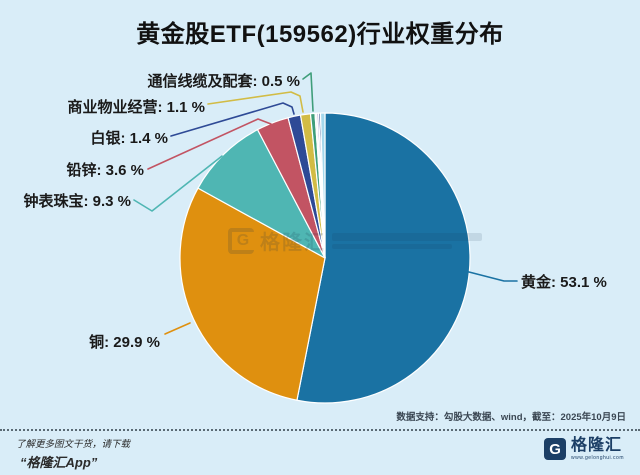 The image size is (640, 475). Describe the element at coordinates (564, 282) in the screenshot. I see `slice-label-黄金: 黄金: 53.1 %` at that location.